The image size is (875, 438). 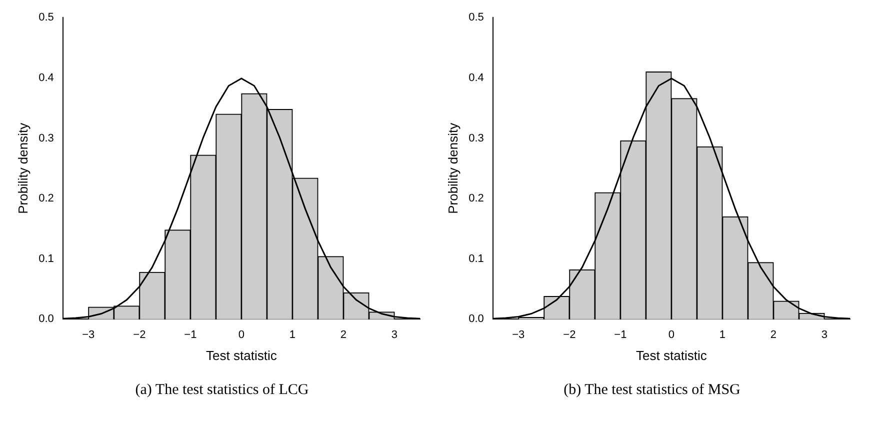 I want to click on text: (a) The test statistics of LCG, so click(x=222, y=390).